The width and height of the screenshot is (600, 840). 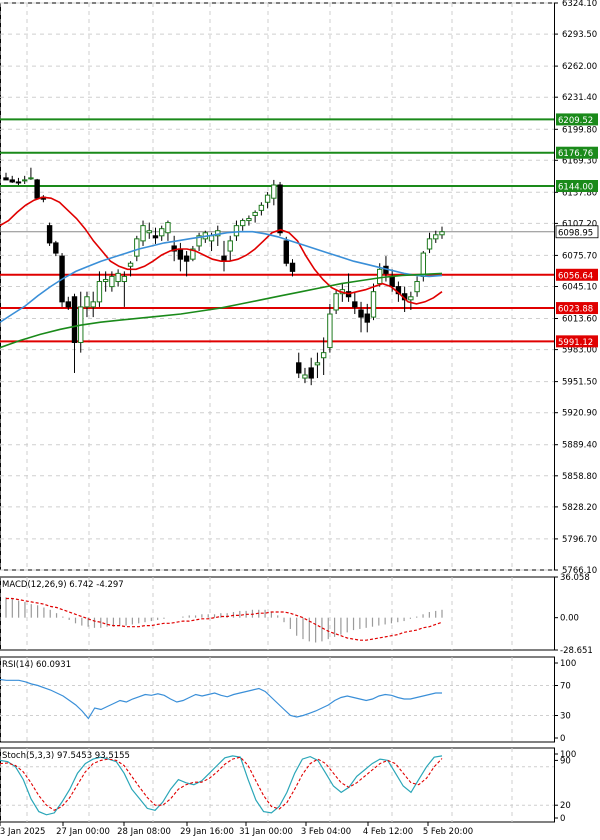 I want to click on ma-fast-line, so click(x=221, y=250).